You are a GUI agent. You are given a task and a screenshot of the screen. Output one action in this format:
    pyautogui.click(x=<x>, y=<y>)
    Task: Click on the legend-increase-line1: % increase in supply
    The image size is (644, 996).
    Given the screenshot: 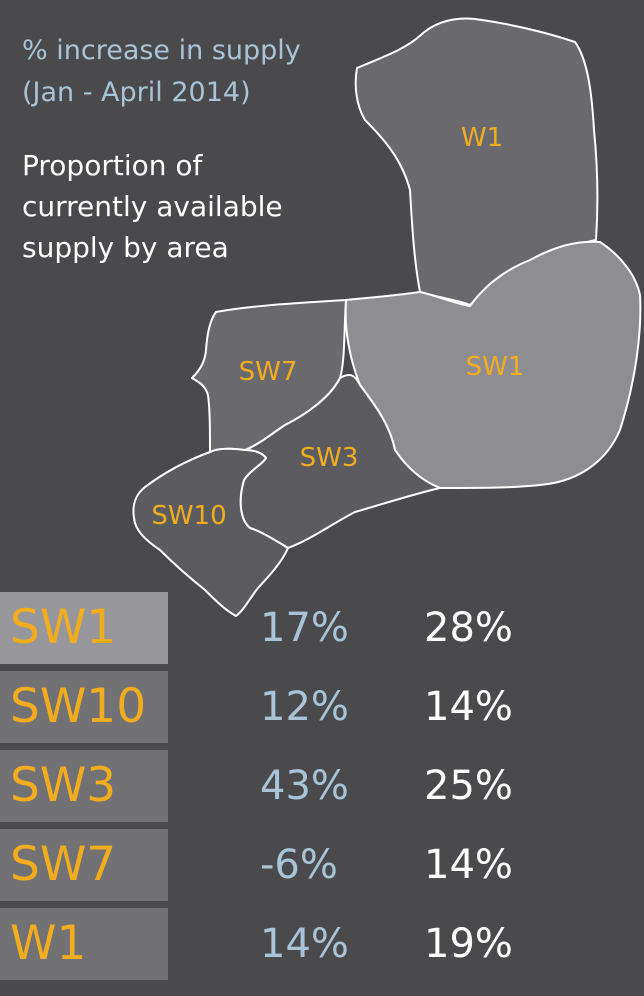 What is the action you would take?
    pyautogui.click(x=161, y=50)
    